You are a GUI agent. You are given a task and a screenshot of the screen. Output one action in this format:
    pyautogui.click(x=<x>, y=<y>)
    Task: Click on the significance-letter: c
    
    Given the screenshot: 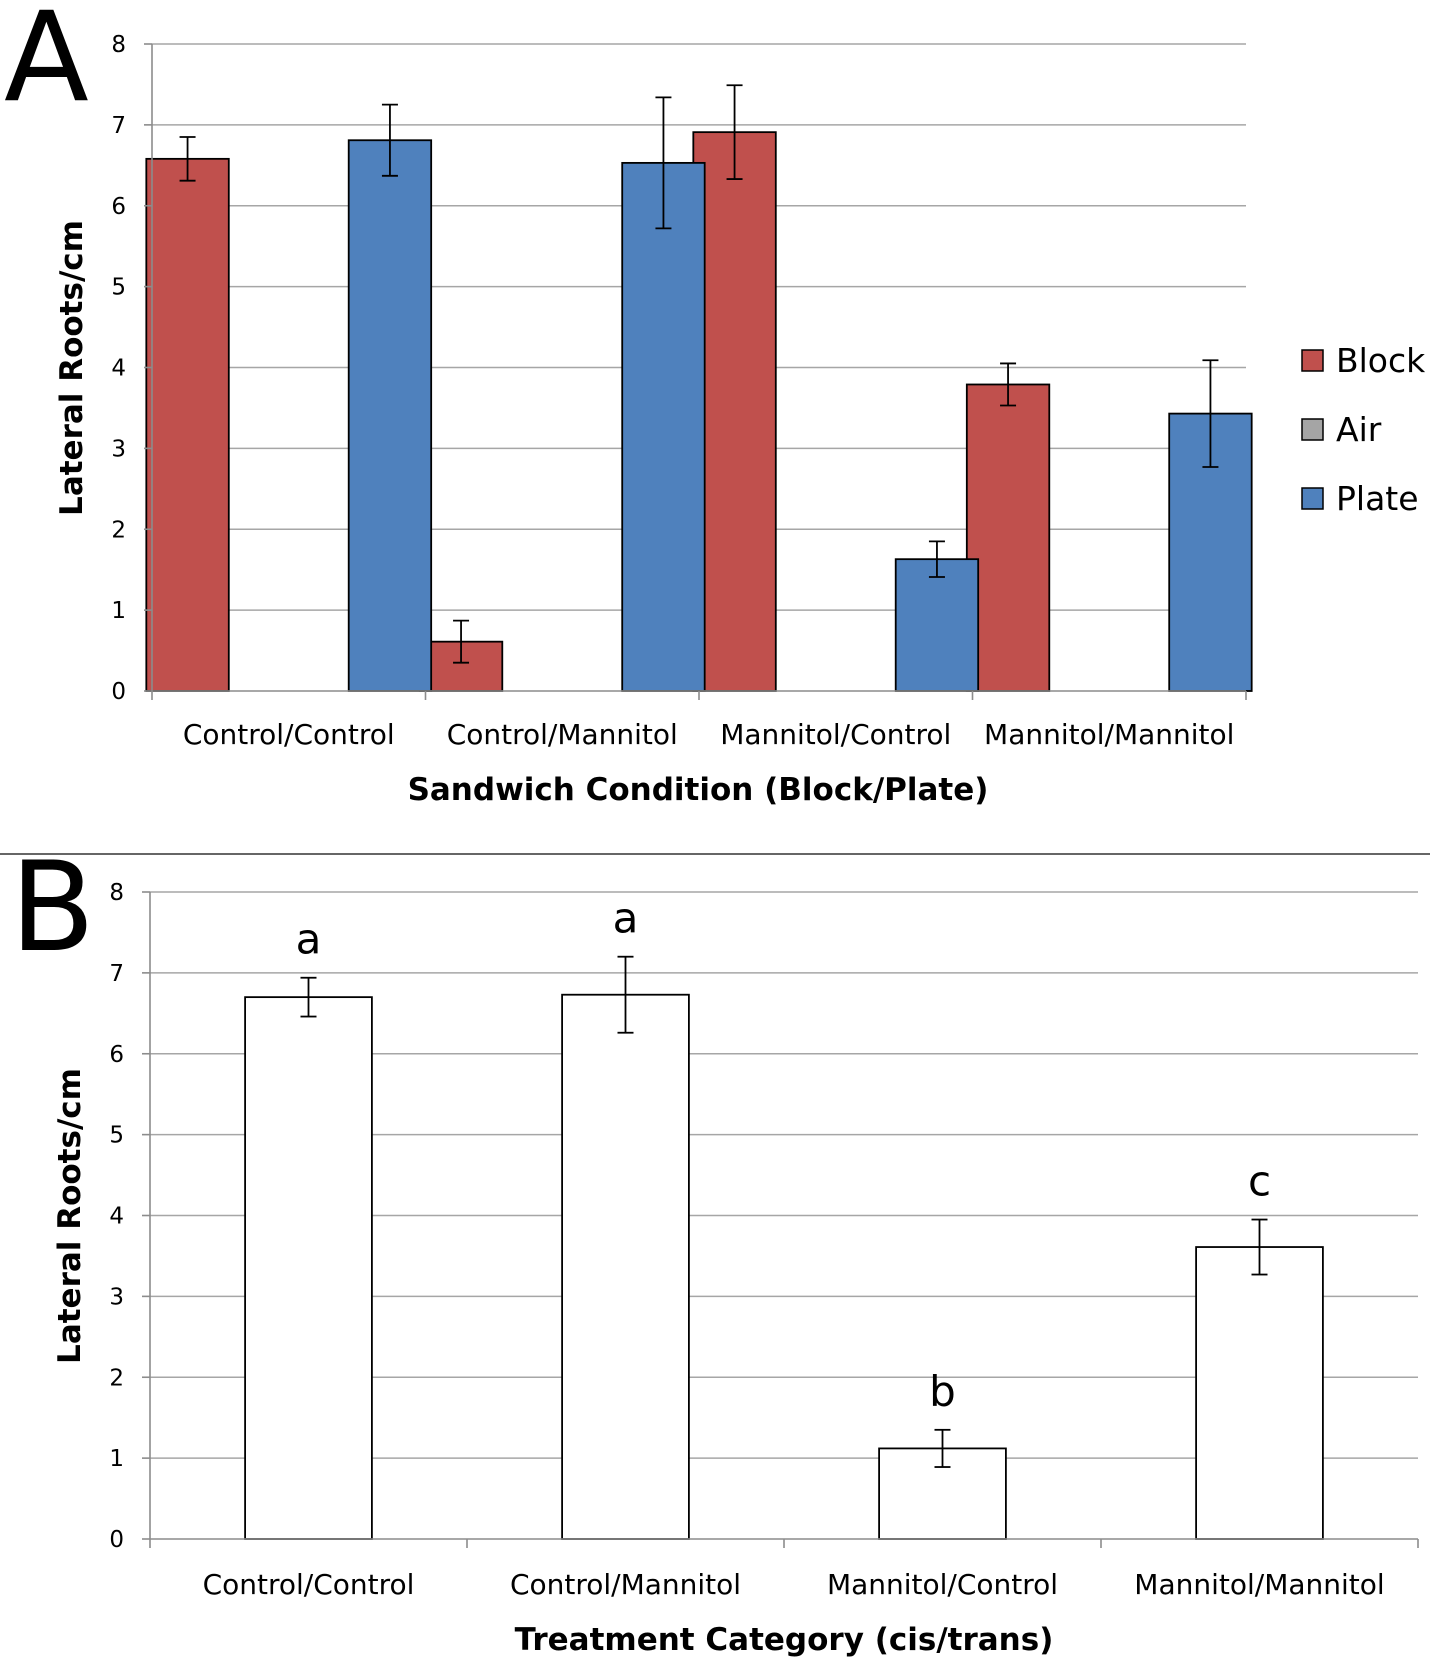 What is the action you would take?
    pyautogui.click(x=1259, y=1181)
    